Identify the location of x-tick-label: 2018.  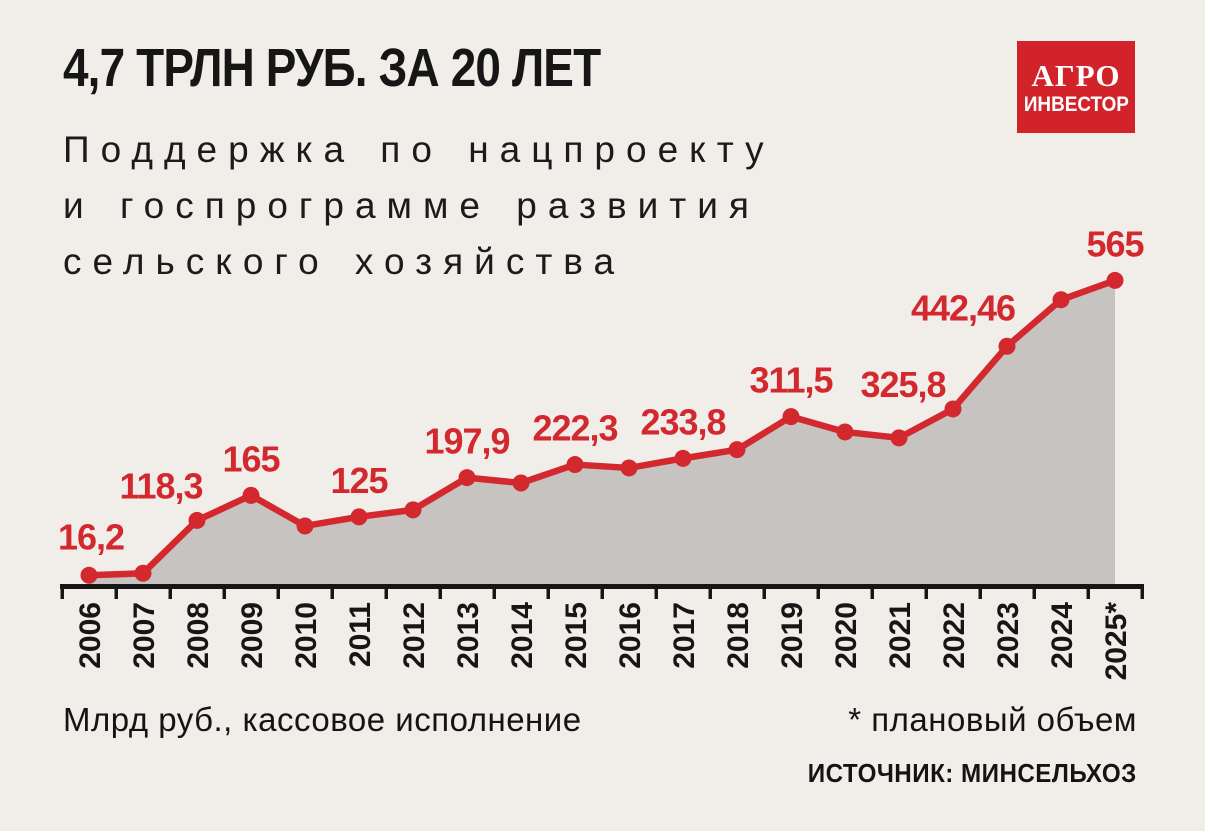
(738, 635).